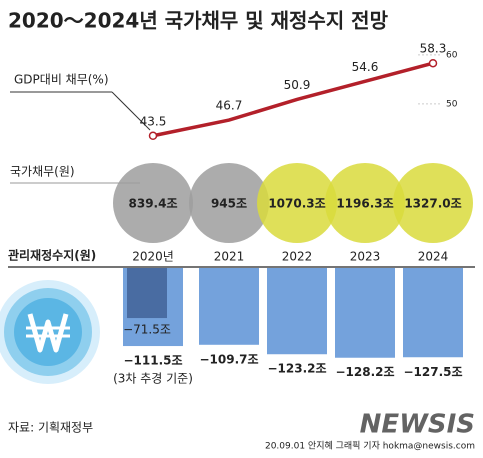  What do you see at coordinates (293, 99) in the screenshot?
I see `line` at bounding box center [293, 99].